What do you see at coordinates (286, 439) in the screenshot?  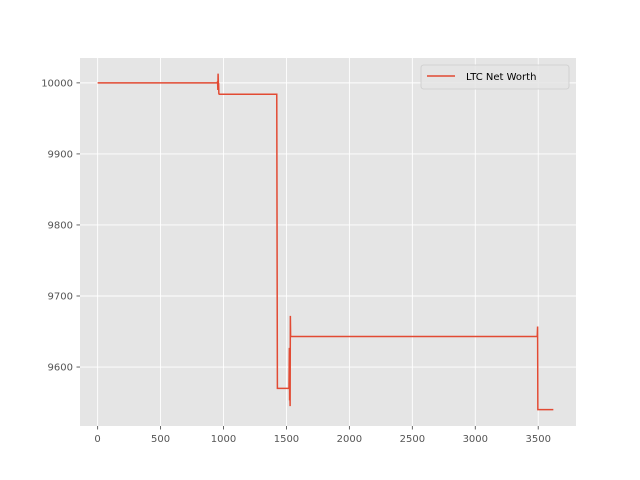 I see `x-tick-label: 1500` at bounding box center [286, 439].